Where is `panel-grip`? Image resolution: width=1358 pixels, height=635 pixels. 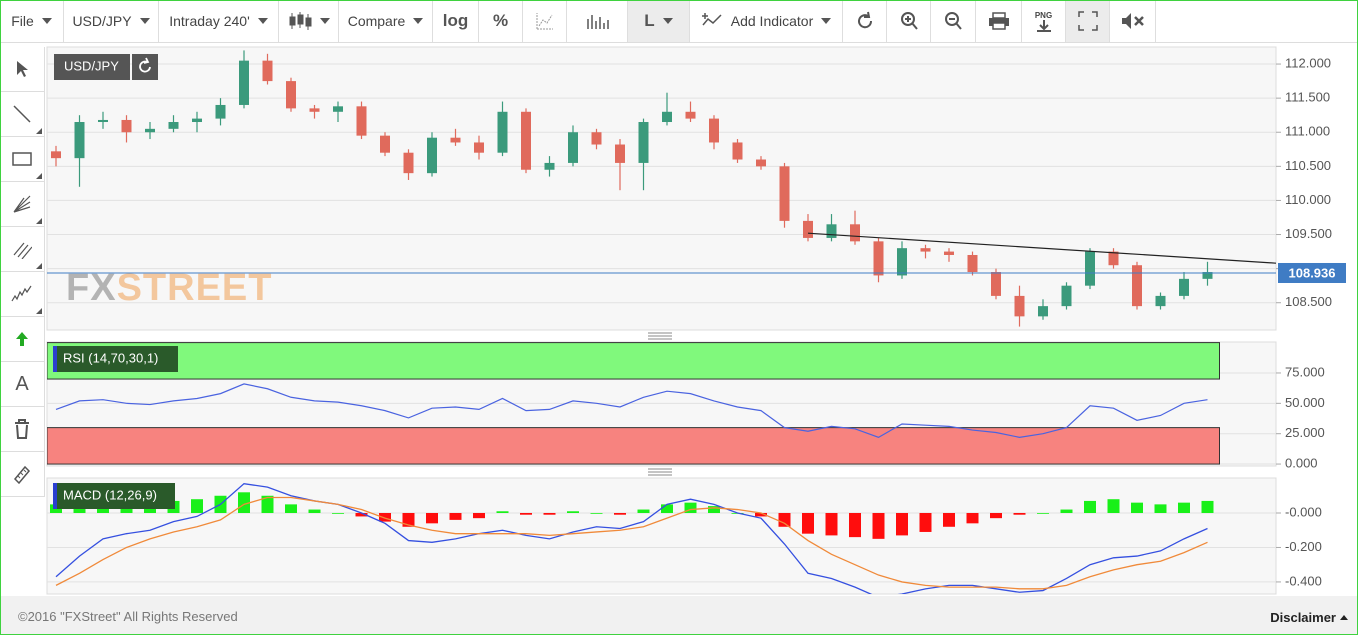
panel-grip is located at coordinates (660, 472).